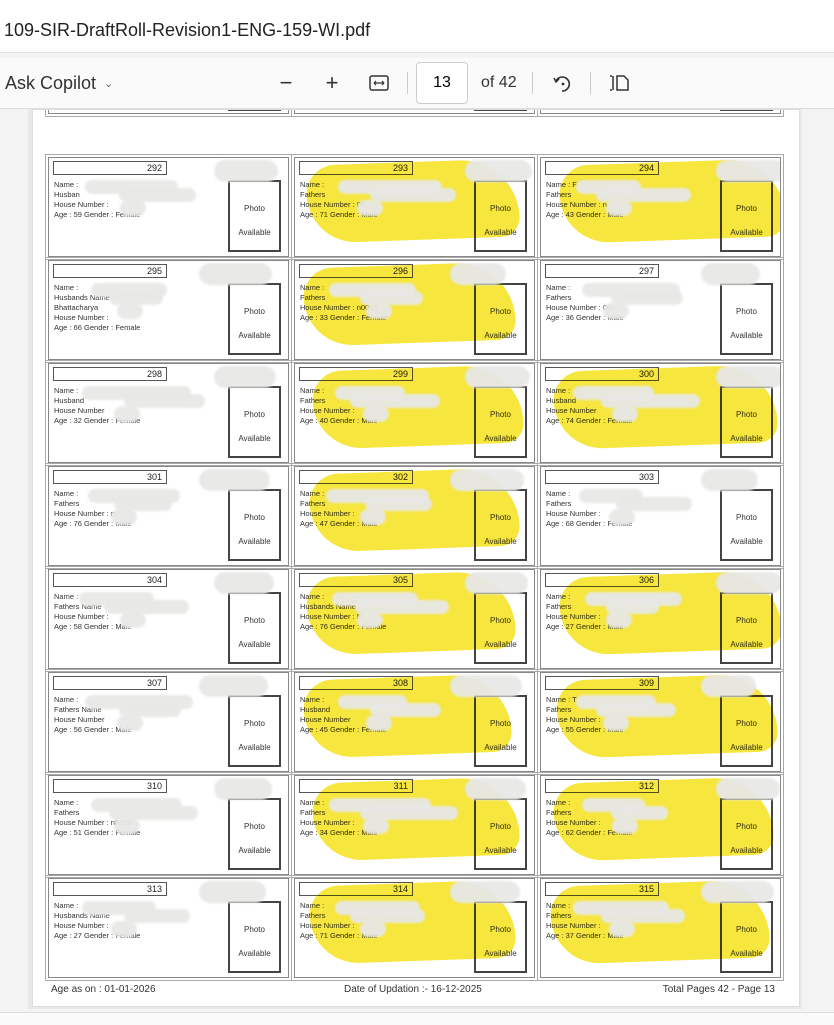 Image resolution: width=834 pixels, height=1025 pixels. Describe the element at coordinates (620, 83) in the screenshot. I see `page-view-button` at that location.